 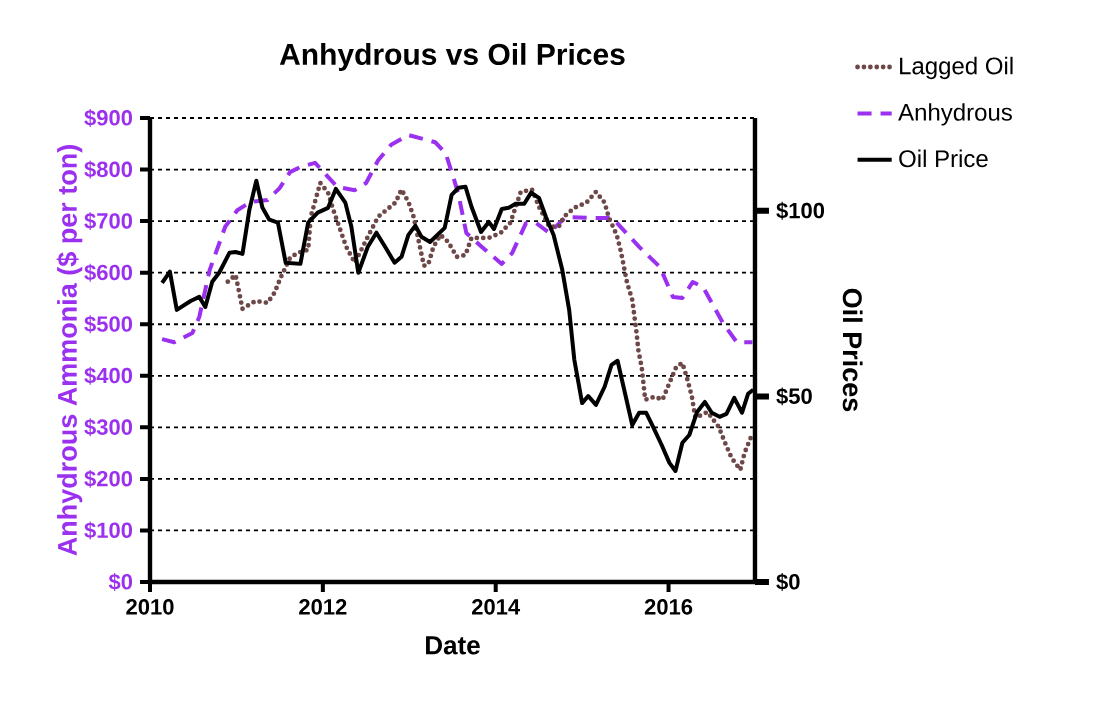 What do you see at coordinates (955, 114) in the screenshot?
I see `legend-label: Anhydrous` at bounding box center [955, 114].